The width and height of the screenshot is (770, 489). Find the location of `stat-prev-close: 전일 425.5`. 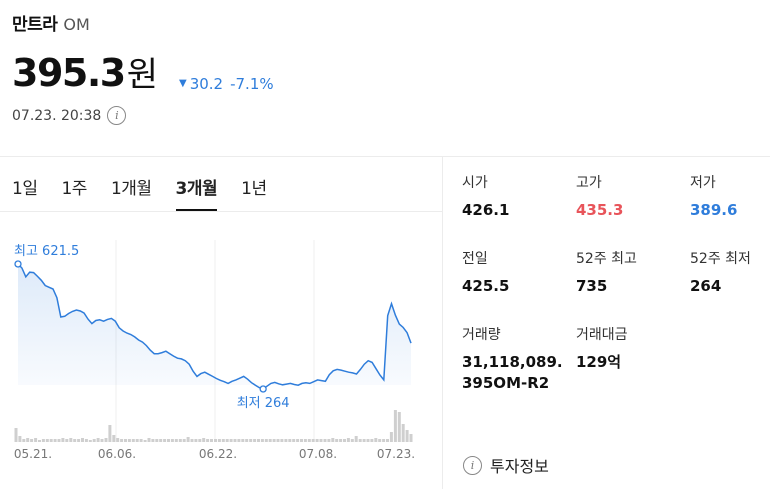

stat-prev-close: 전일 425.5 is located at coordinates (519, 273).